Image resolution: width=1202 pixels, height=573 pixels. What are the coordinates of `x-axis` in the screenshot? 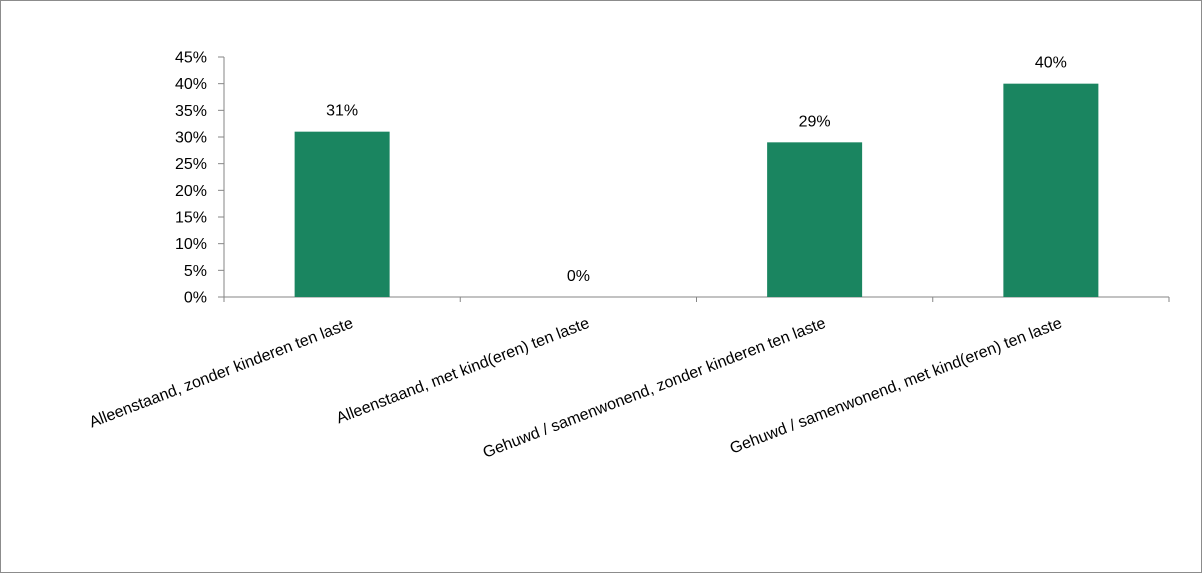 It's located at (696, 299).